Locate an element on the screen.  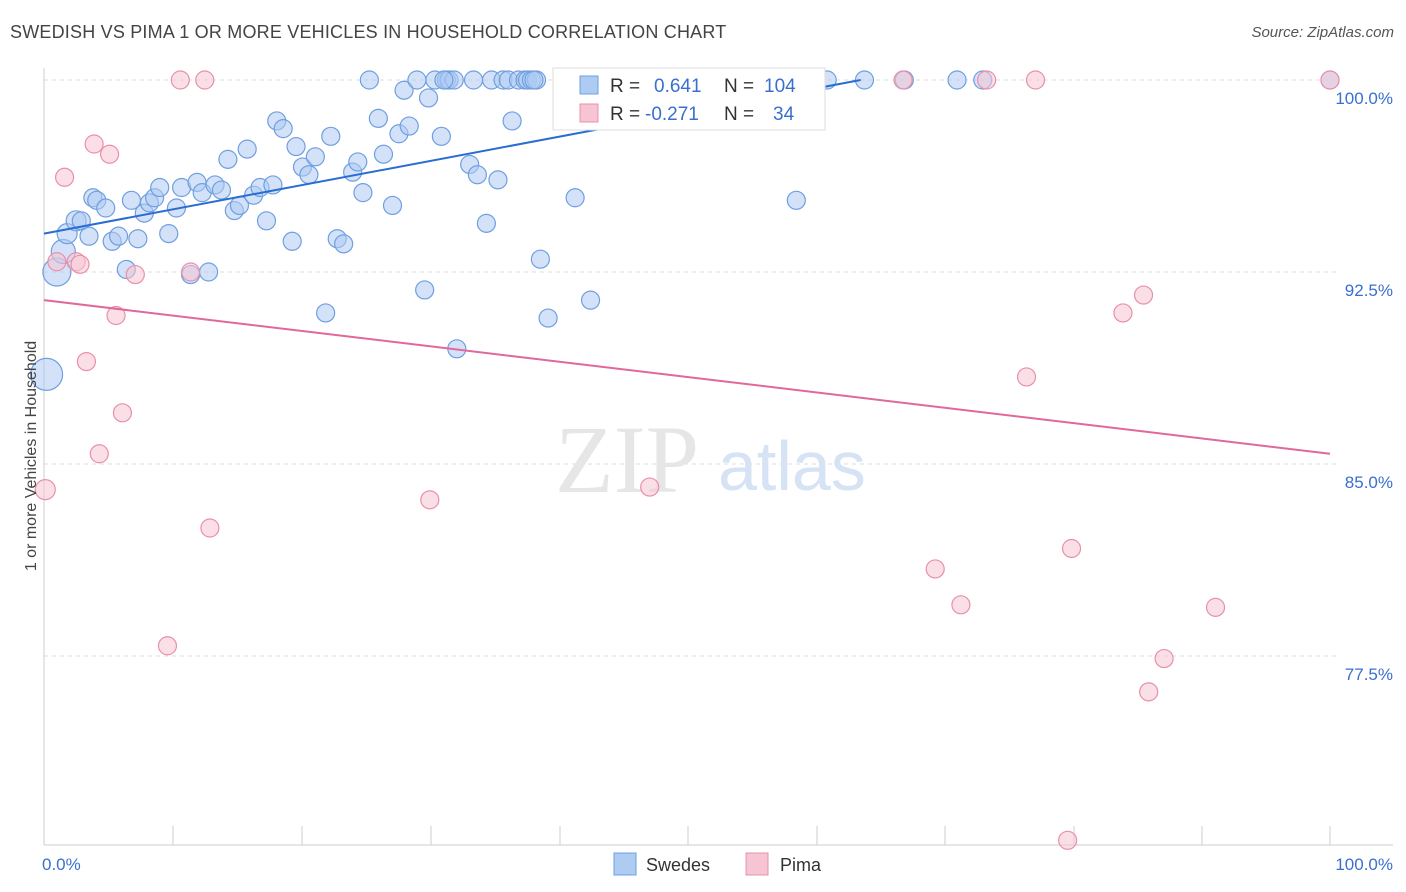
source-credit: Source: ZipAtlas.com is located at coordinates (1322, 32).